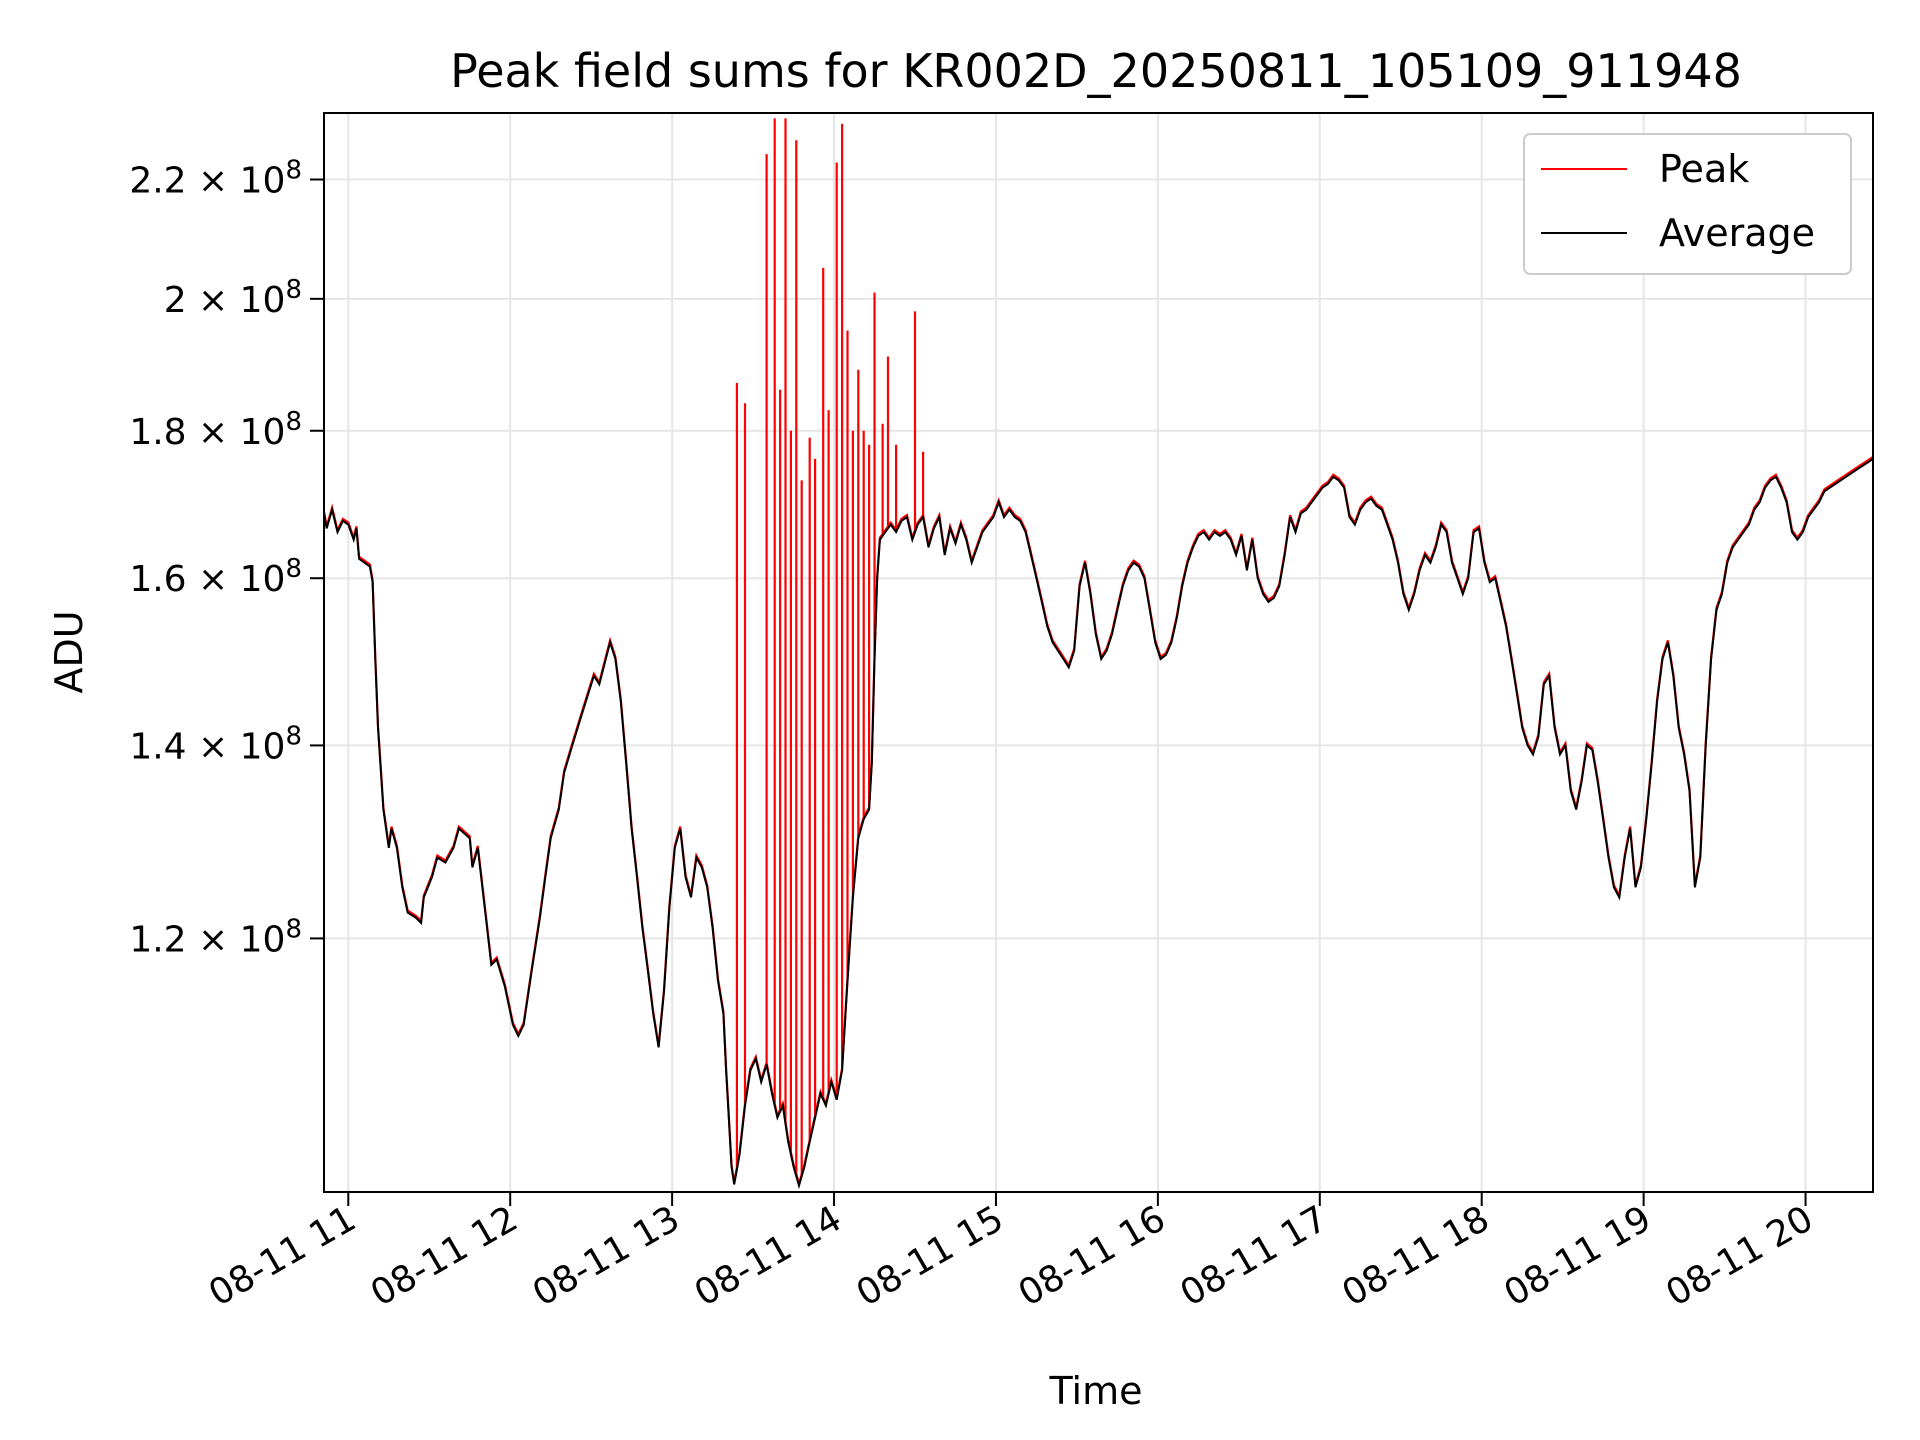 The image size is (1920, 1440). What do you see at coordinates (1577, 1256) in the screenshot?
I see `x-tick-label: 08-11 19` at bounding box center [1577, 1256].